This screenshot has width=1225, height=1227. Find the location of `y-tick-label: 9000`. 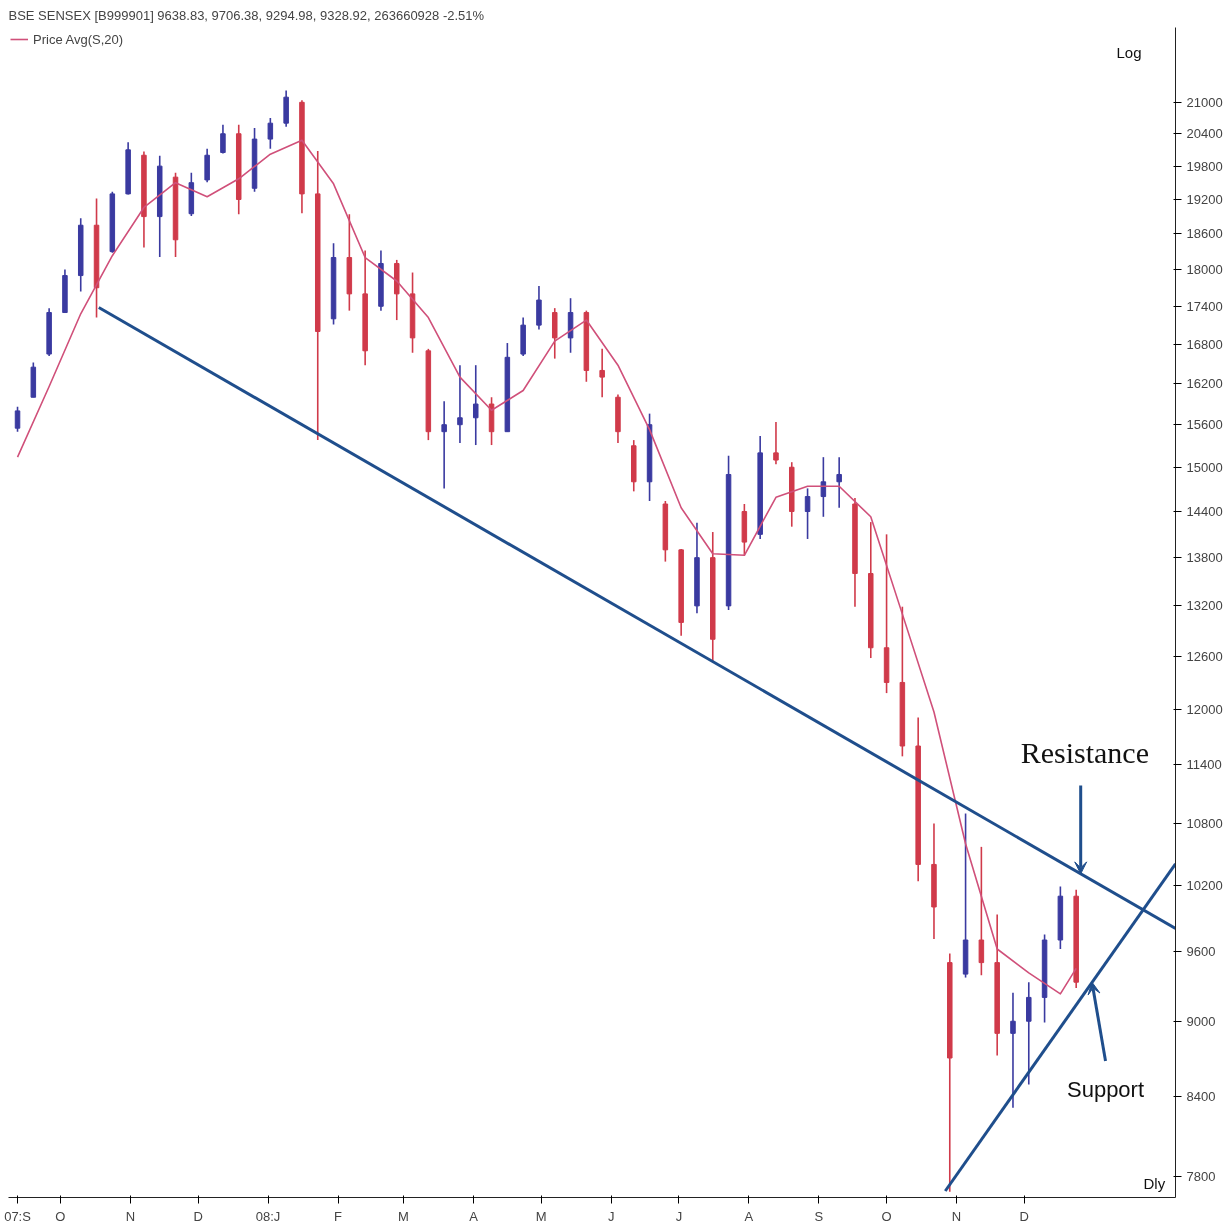

y-tick-label: 9000 is located at coordinates (1201, 1021).